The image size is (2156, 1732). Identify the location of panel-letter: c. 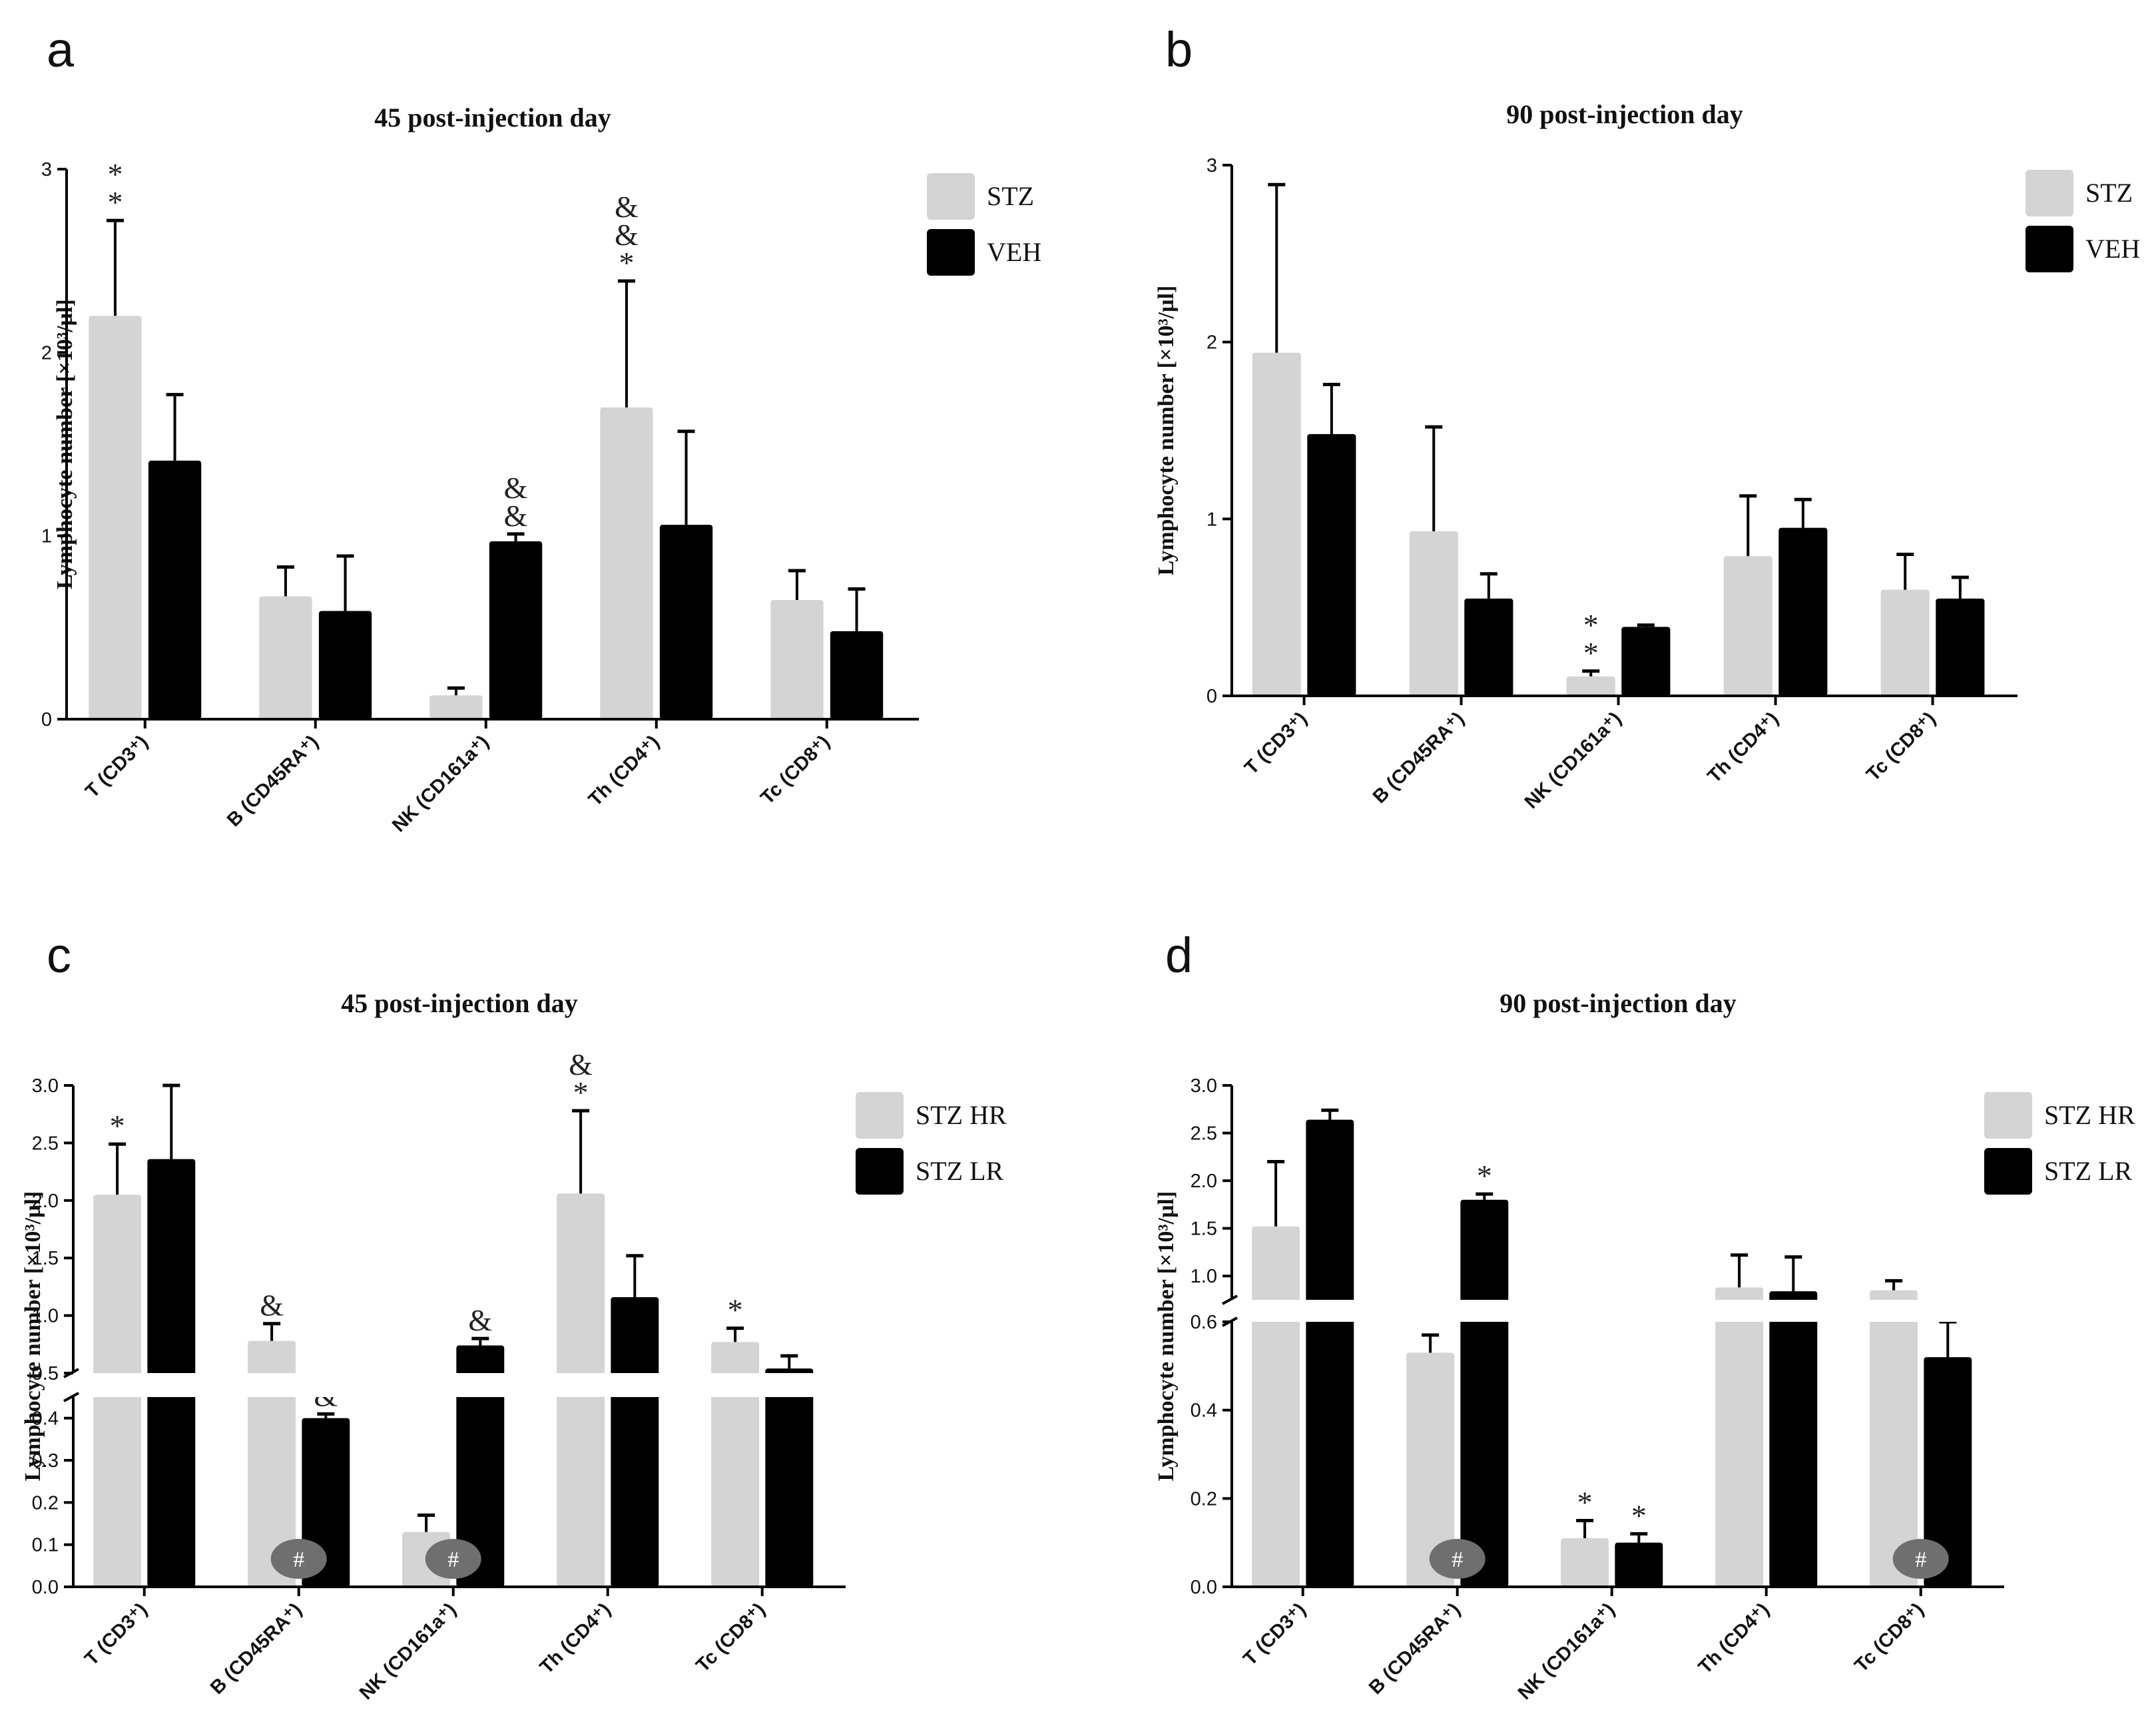
(59, 955).